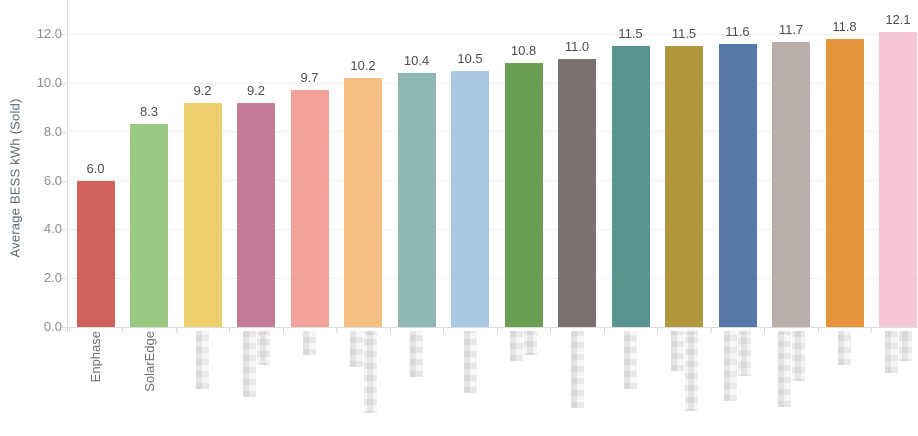  Describe the element at coordinates (52, 278) in the screenshot. I see `y-tick-label: 2.0` at that location.